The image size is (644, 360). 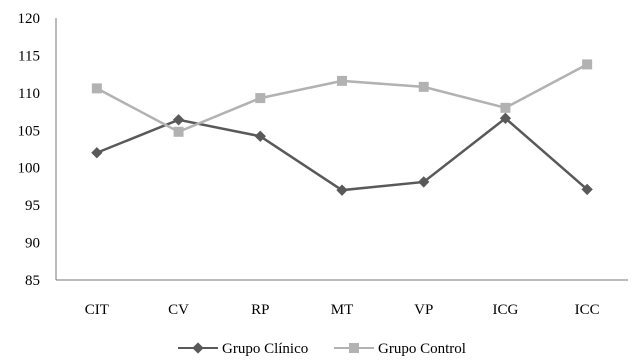 What do you see at coordinates (32, 281) in the screenshot?
I see `y-tick-label: 85` at bounding box center [32, 281].